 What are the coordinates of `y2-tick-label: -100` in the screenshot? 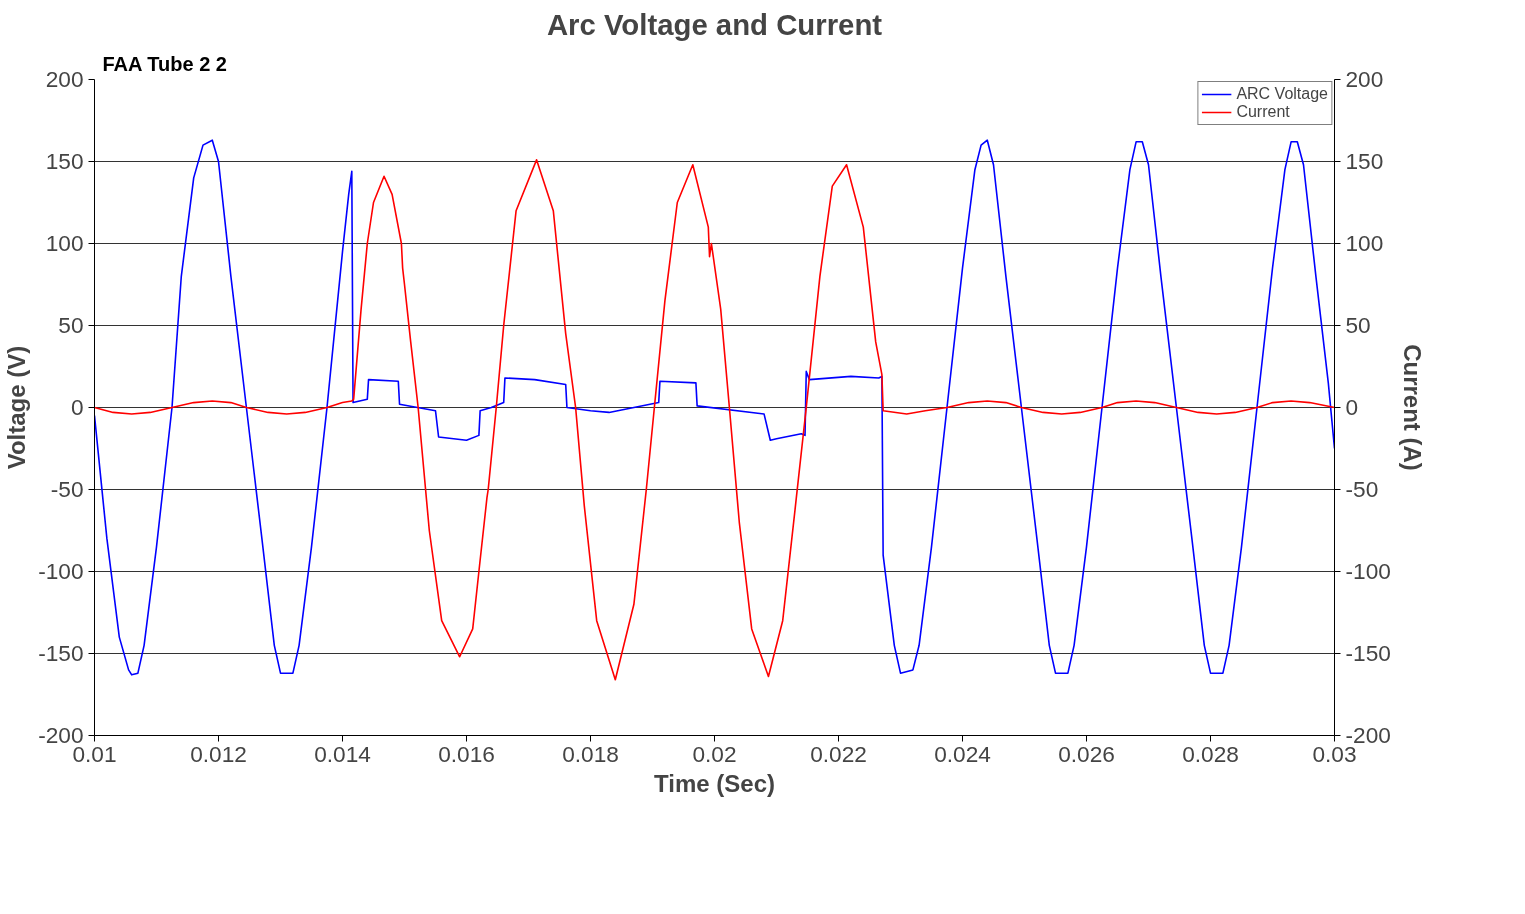 It's located at (1368, 571).